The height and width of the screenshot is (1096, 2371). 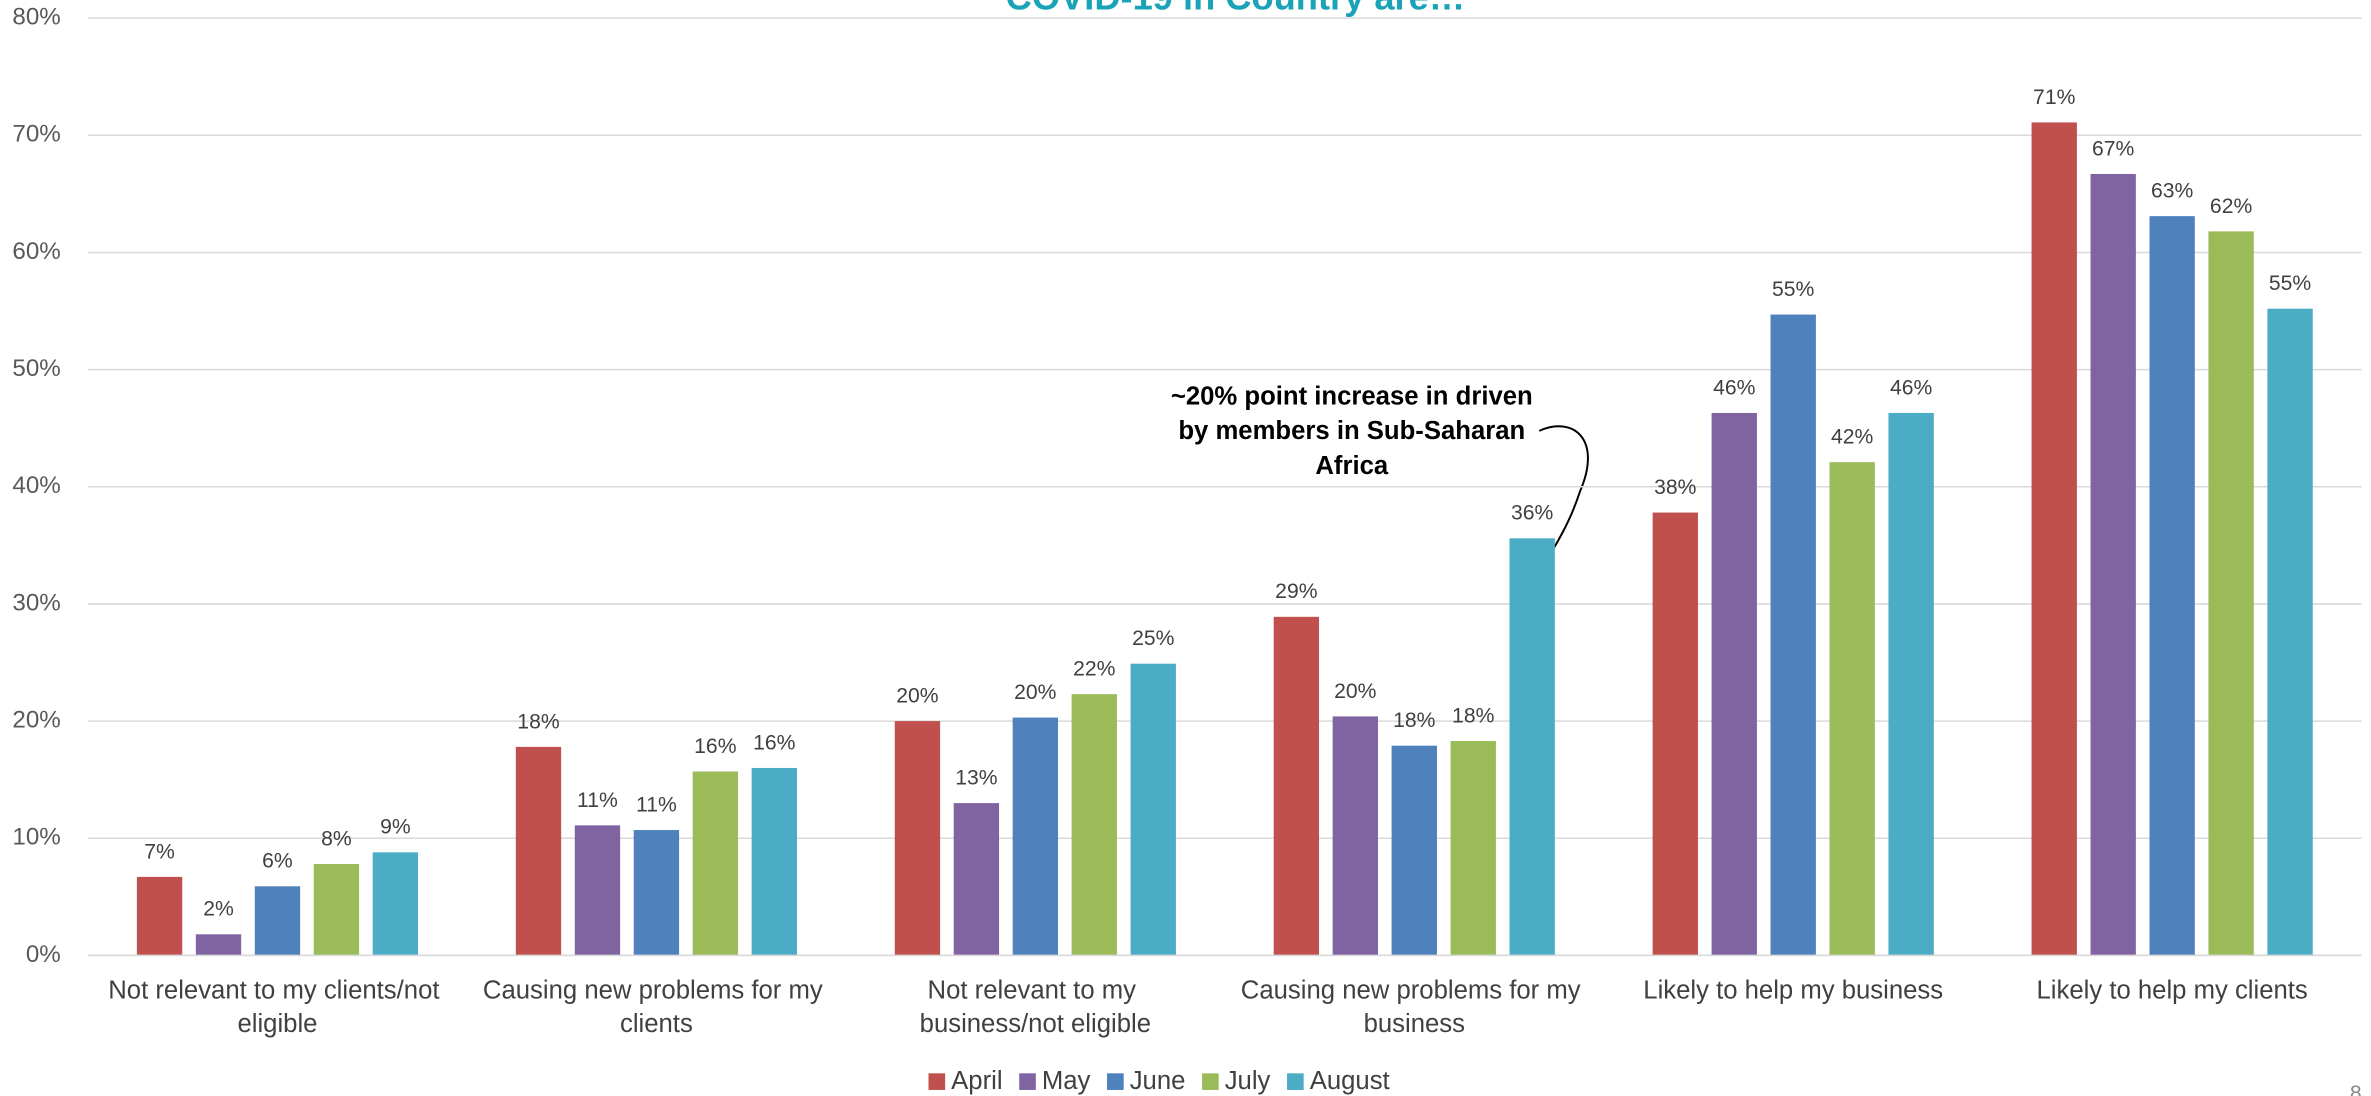 I want to click on y-tick-label: 60%, so click(x=36, y=251).